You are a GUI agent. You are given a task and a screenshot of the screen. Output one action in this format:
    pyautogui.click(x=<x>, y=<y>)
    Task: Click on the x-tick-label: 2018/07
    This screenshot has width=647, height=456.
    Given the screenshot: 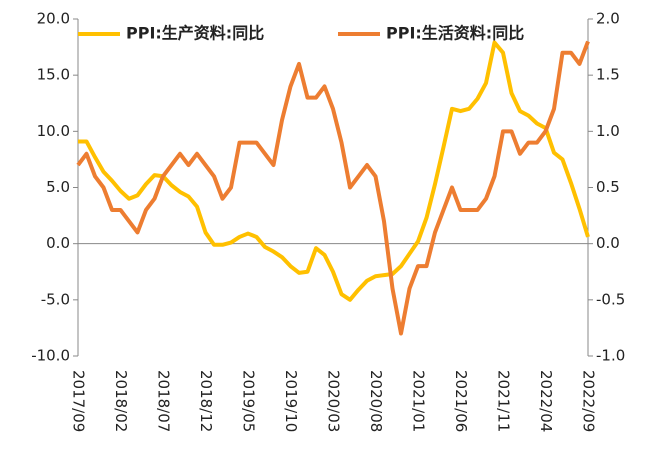 What is the action you would take?
    pyautogui.click(x=164, y=401)
    